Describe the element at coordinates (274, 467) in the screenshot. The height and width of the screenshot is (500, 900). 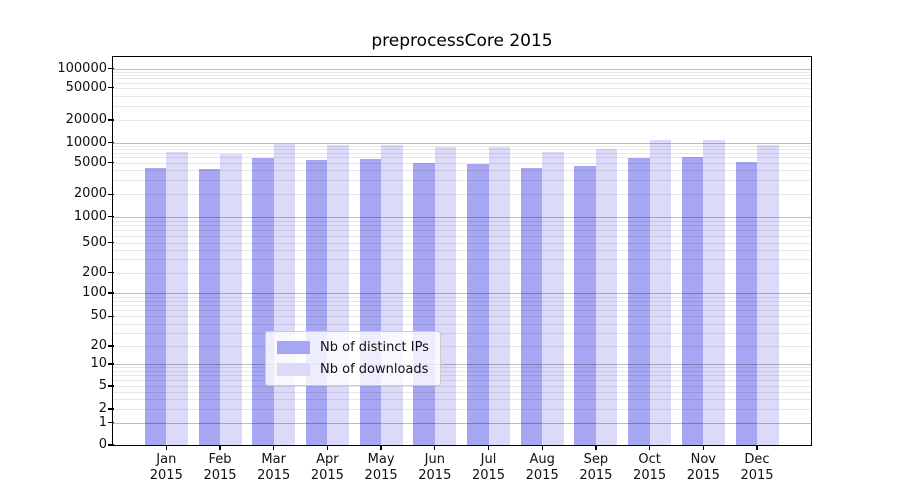
I see `x-tick-label-mar: Mar 2015` at that location.